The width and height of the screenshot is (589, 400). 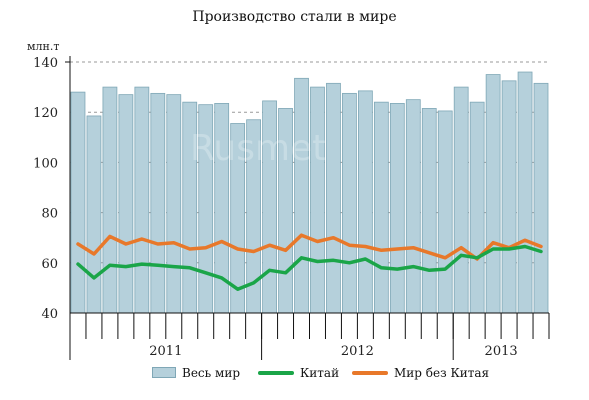 I want to click on y-tick-label: 80, so click(x=49, y=214).